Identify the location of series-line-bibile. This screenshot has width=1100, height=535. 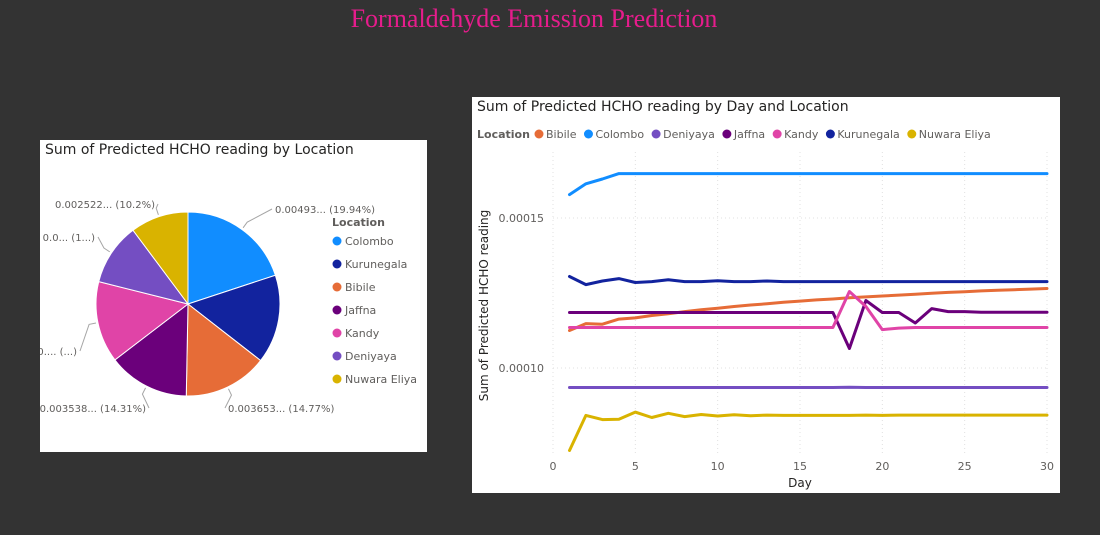
(808, 309).